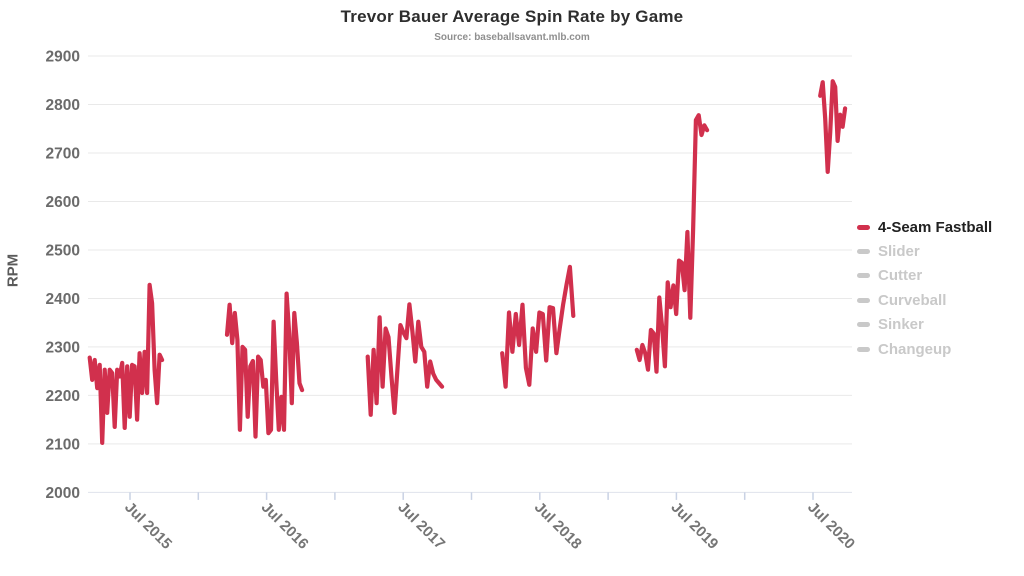 The image size is (1024, 576). Describe the element at coordinates (833, 126) in the screenshot. I see `series-line-4-seam-fastball-2020` at that location.